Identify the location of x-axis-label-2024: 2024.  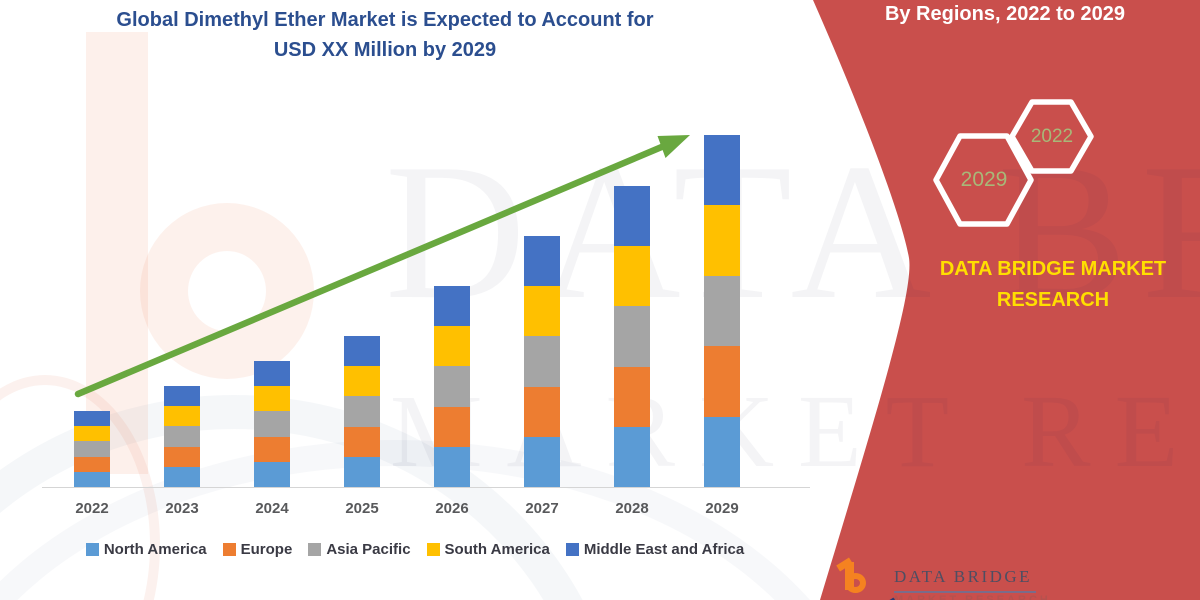
(272, 508).